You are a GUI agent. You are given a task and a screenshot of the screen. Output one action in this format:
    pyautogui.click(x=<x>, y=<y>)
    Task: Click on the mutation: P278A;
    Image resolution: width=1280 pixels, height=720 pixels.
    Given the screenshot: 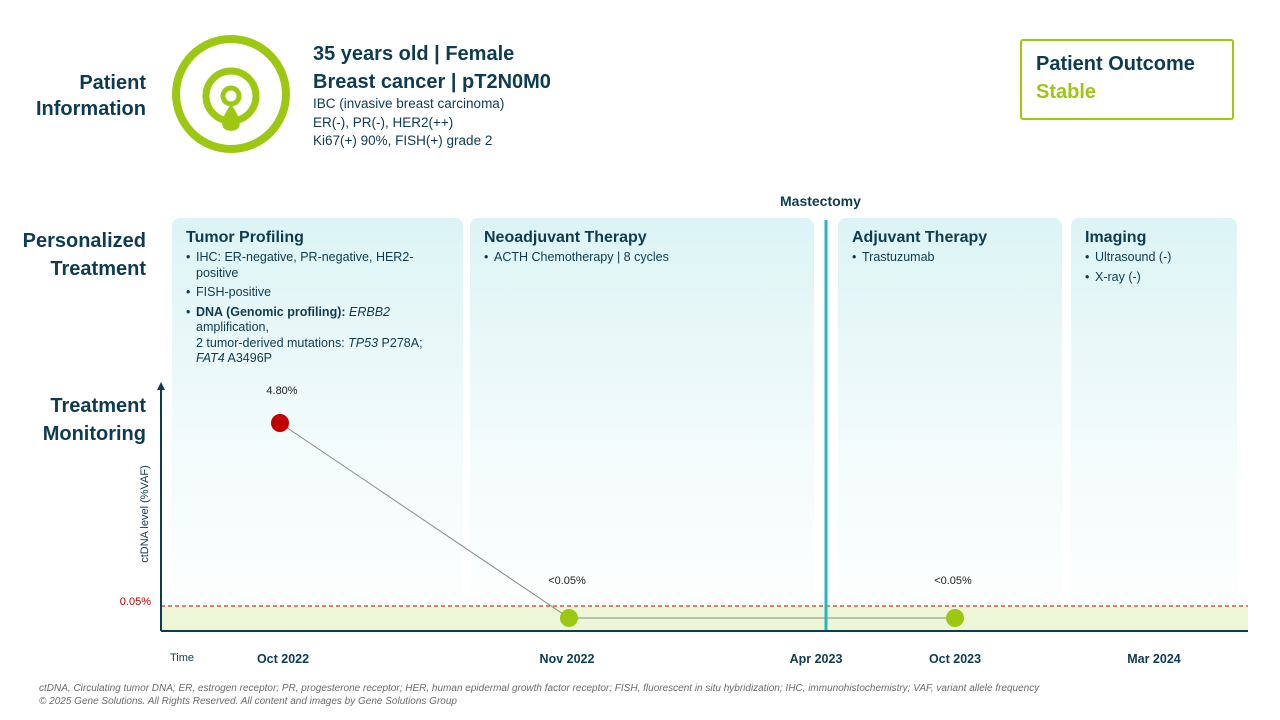 What is the action you would take?
    pyautogui.click(x=402, y=342)
    